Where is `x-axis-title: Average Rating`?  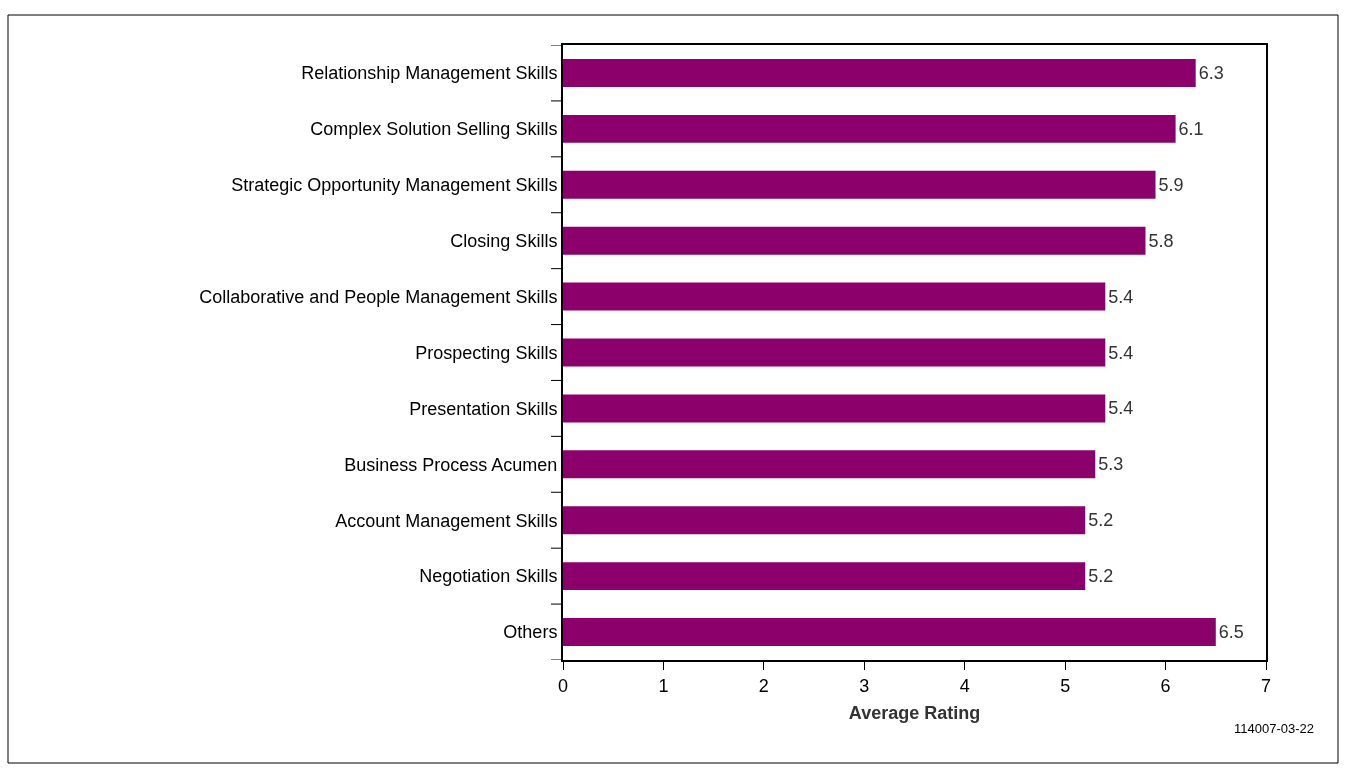 x-axis-title: Average Rating is located at coordinates (914, 713).